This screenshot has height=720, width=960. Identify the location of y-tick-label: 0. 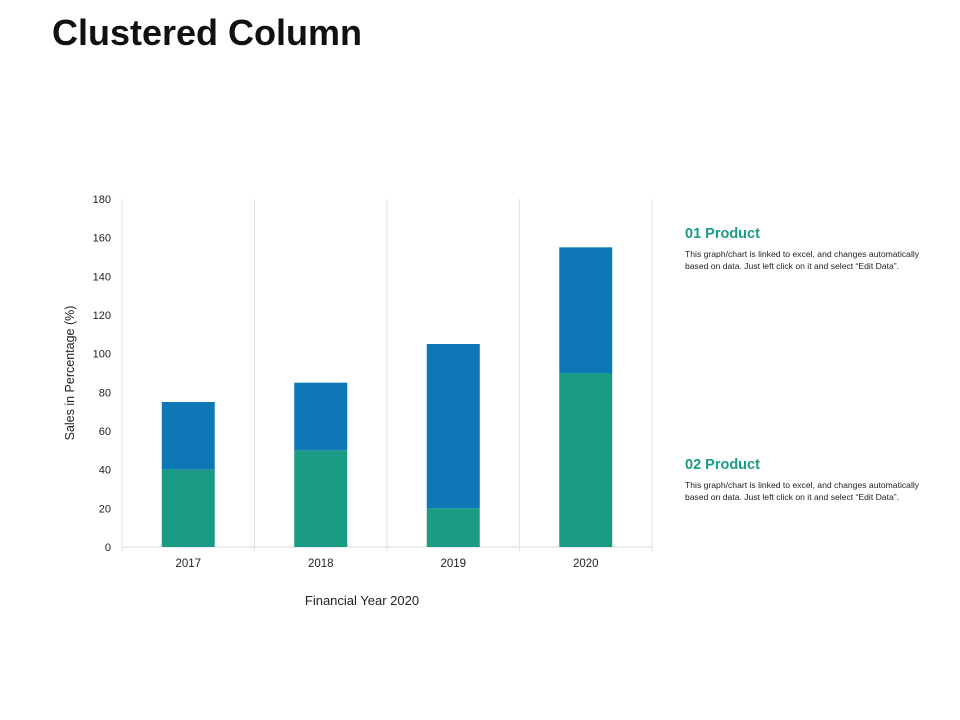
(108, 548).